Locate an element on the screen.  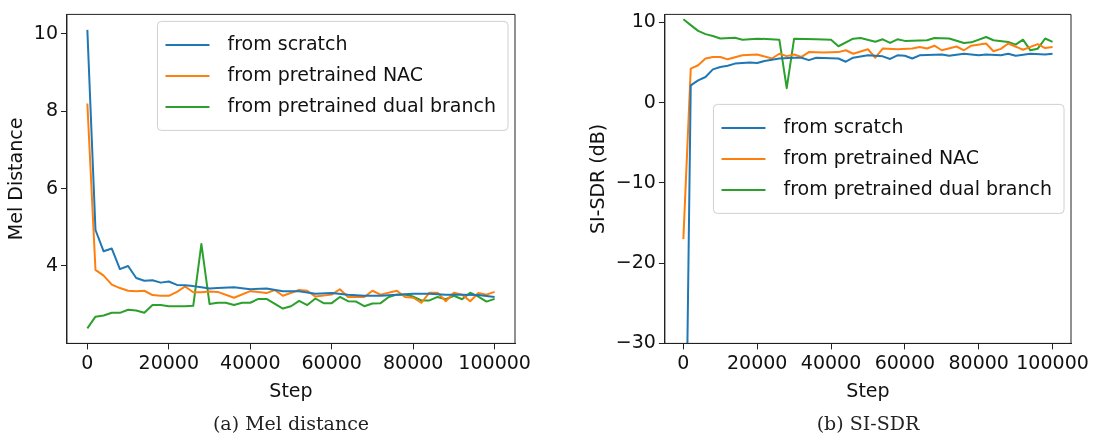
y-tick-label: 6 is located at coordinates (51, 186).